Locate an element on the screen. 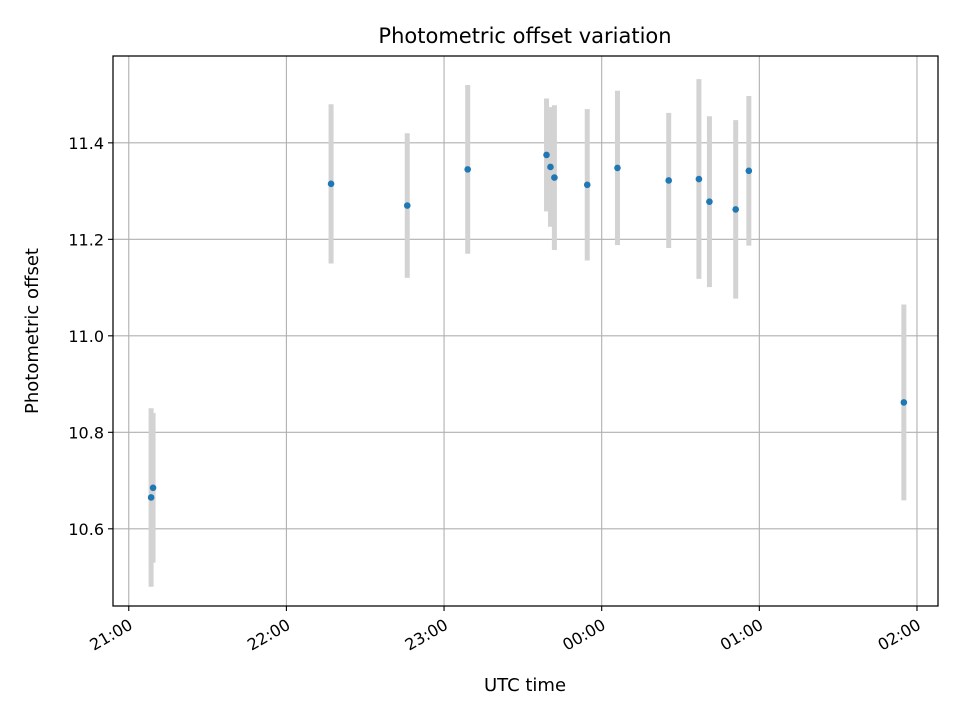 The width and height of the screenshot is (960, 720). y-tick-label: 11.2 is located at coordinates (86, 239).